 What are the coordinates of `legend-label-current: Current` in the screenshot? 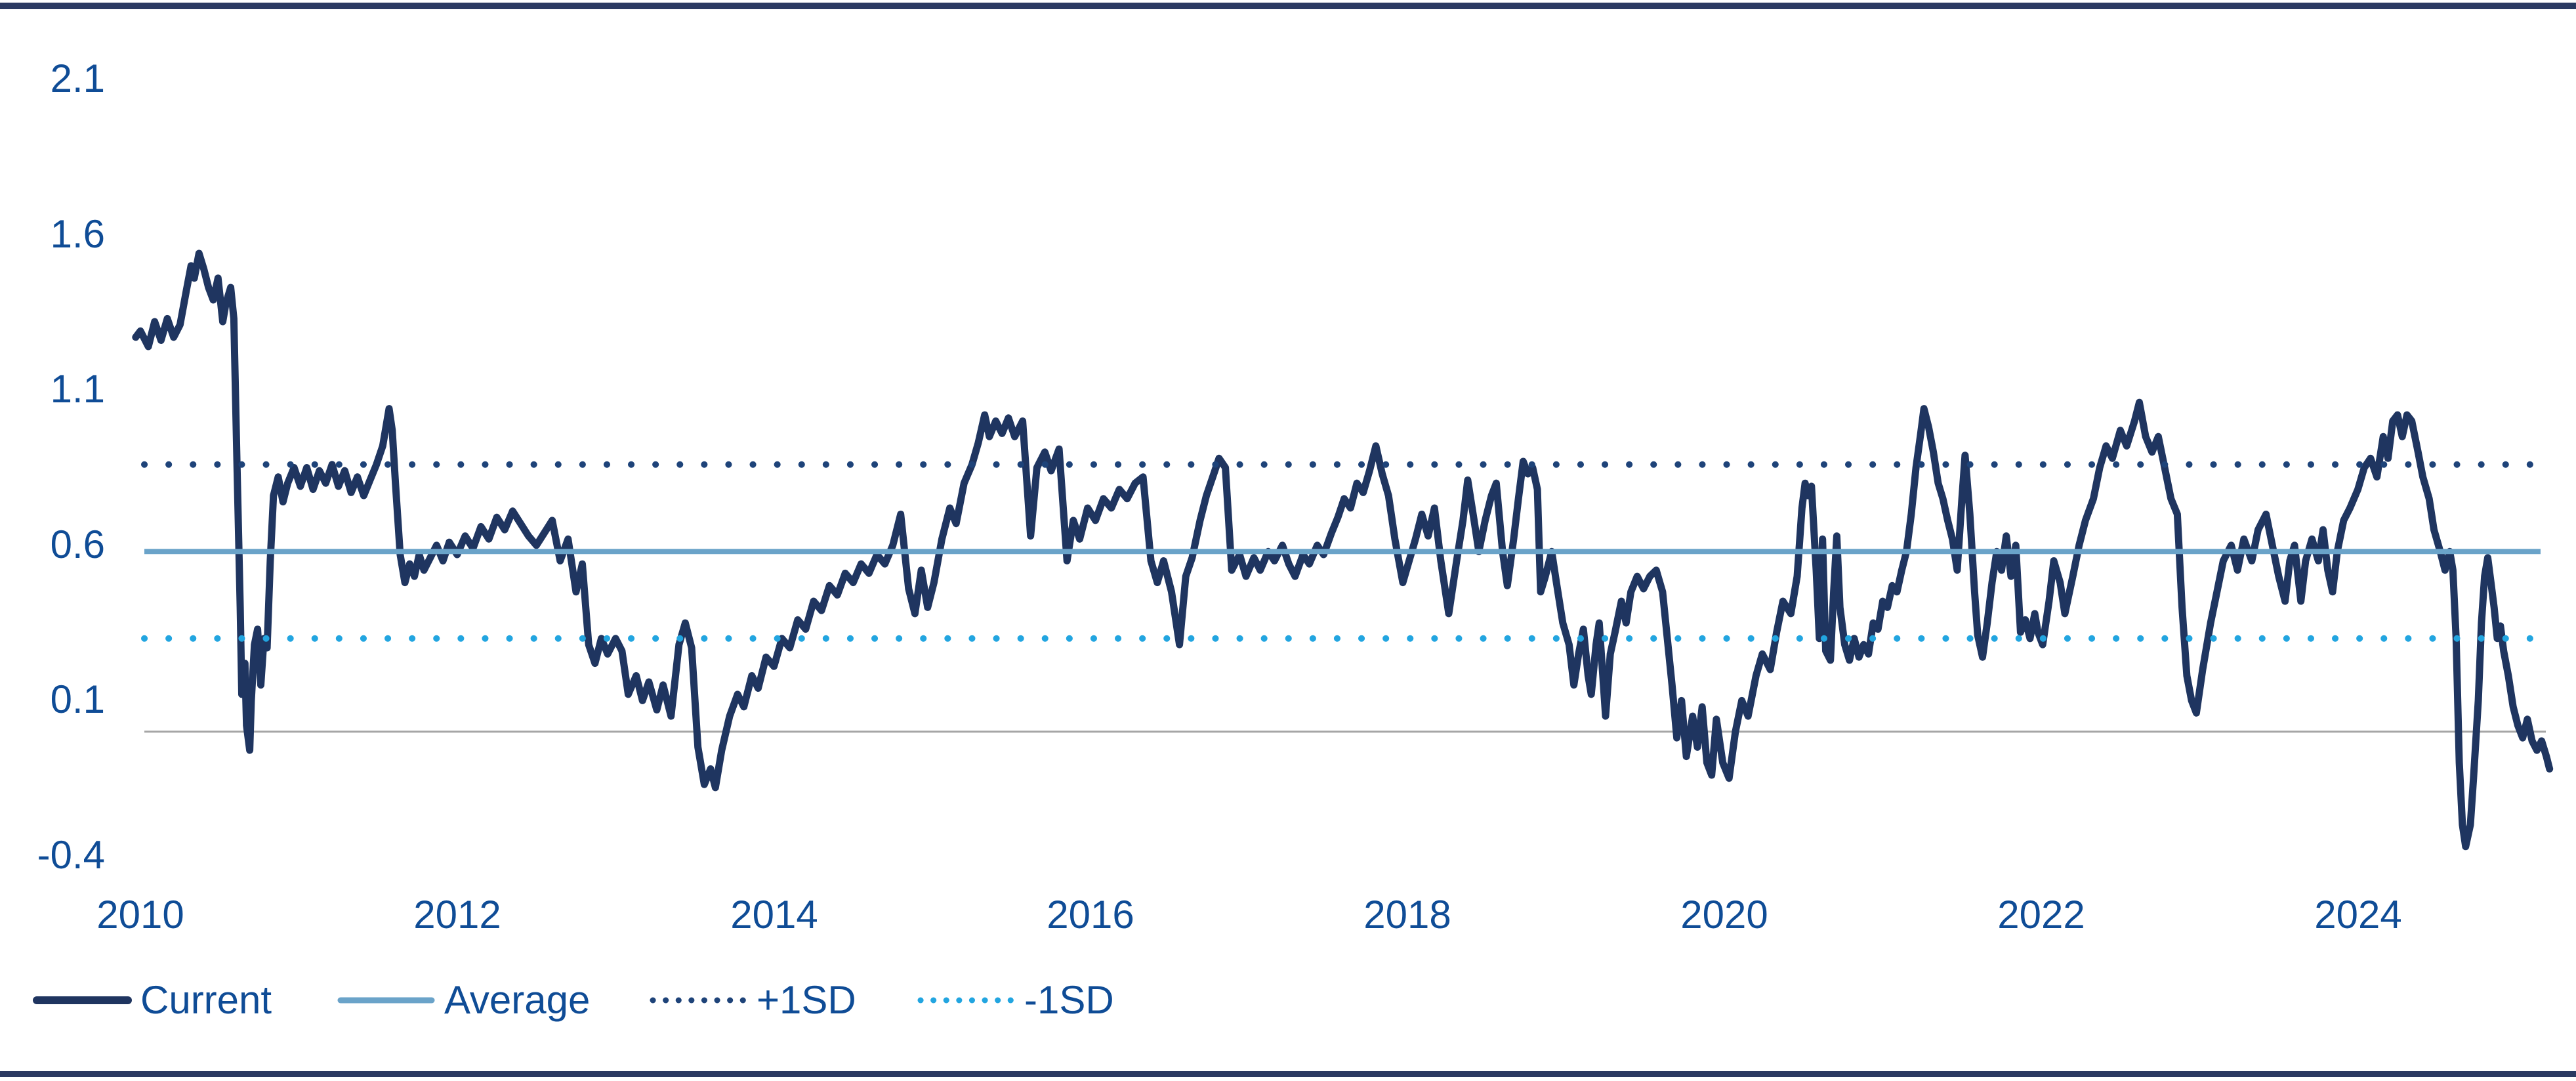 It's located at (206, 1000).